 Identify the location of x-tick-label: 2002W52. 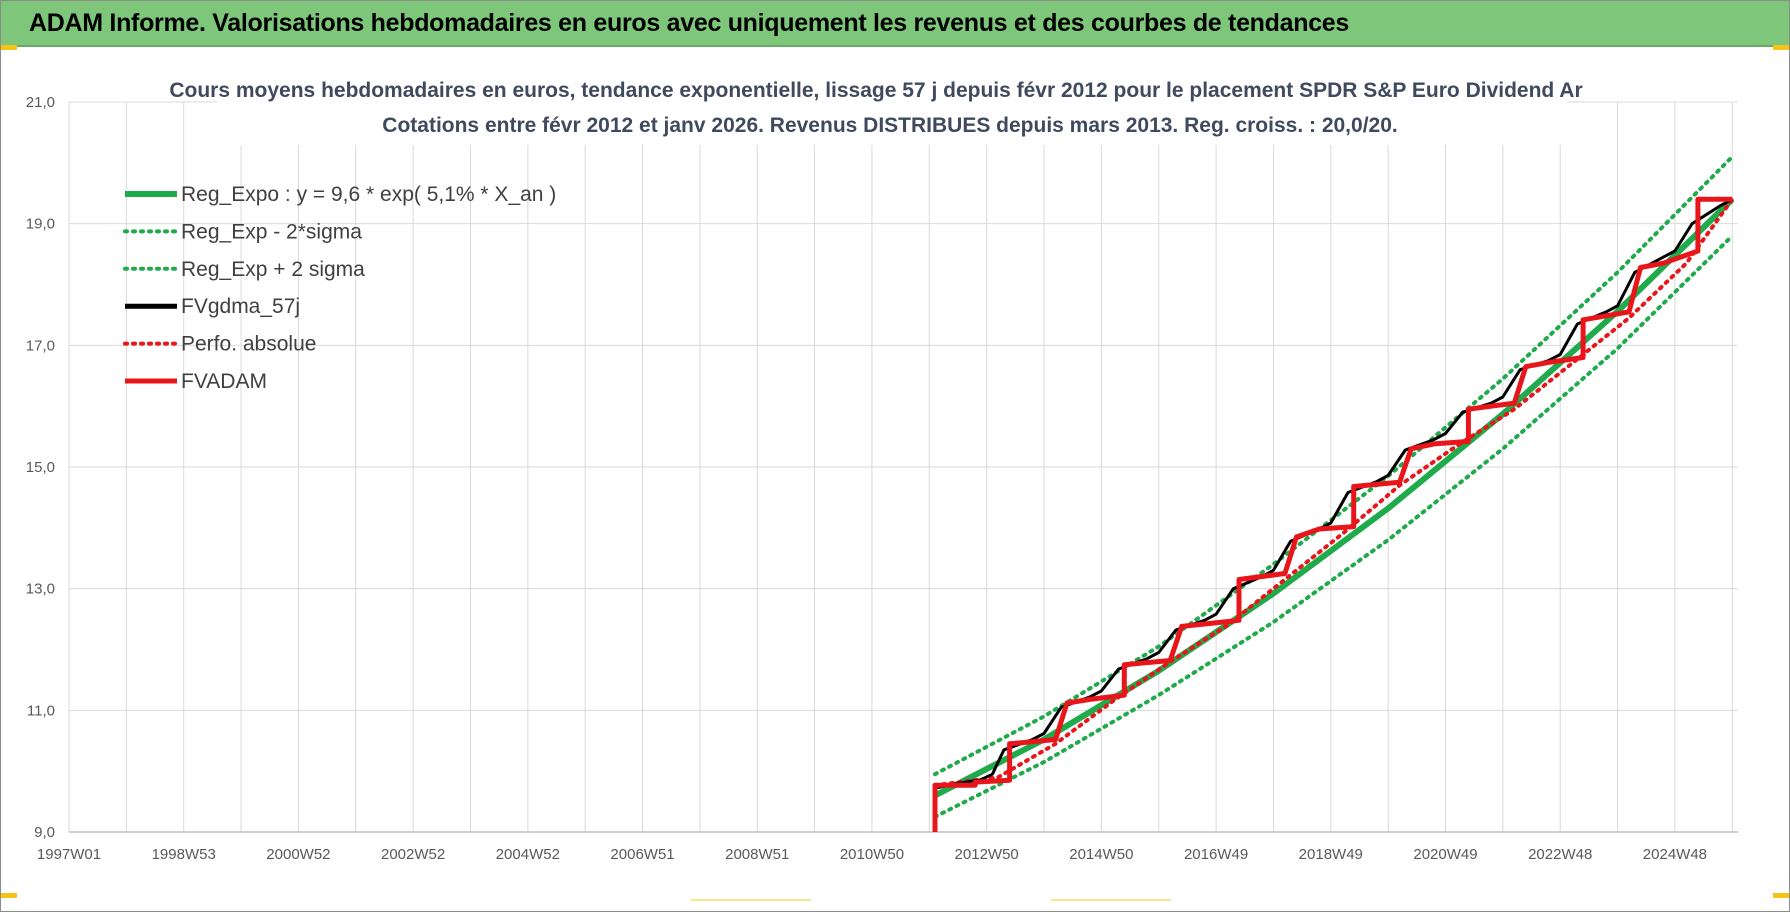
(413, 854).